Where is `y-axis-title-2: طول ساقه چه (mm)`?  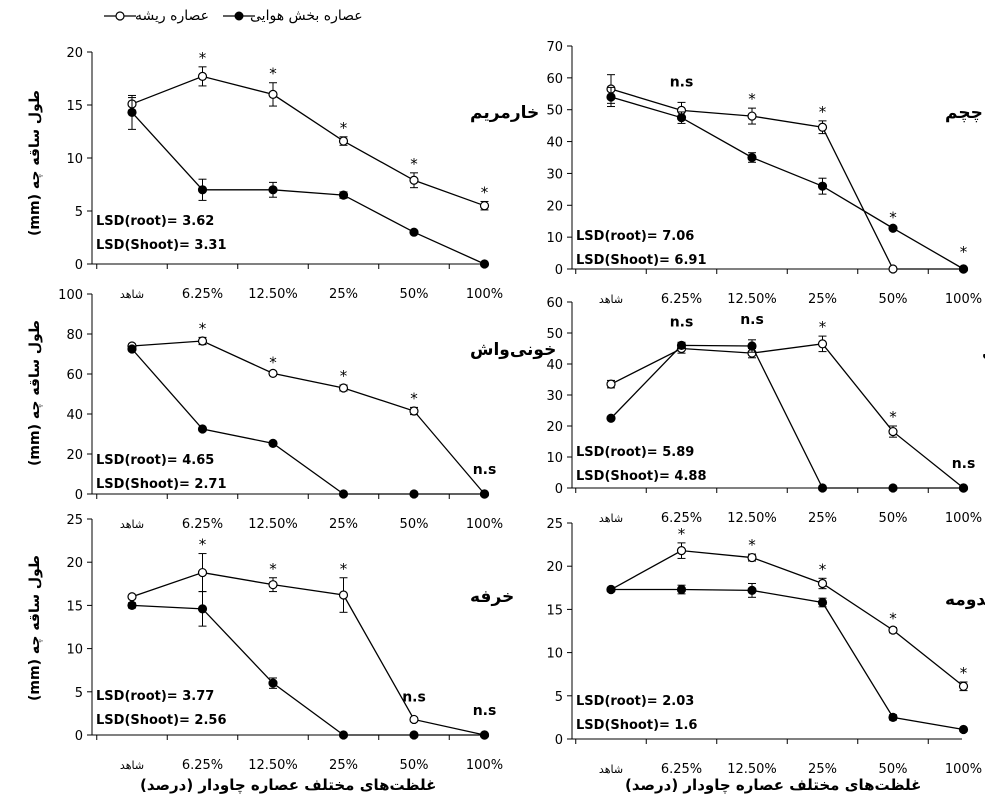 y-axis-title-2: طول ساقه چه (mm) is located at coordinates (35, 393).